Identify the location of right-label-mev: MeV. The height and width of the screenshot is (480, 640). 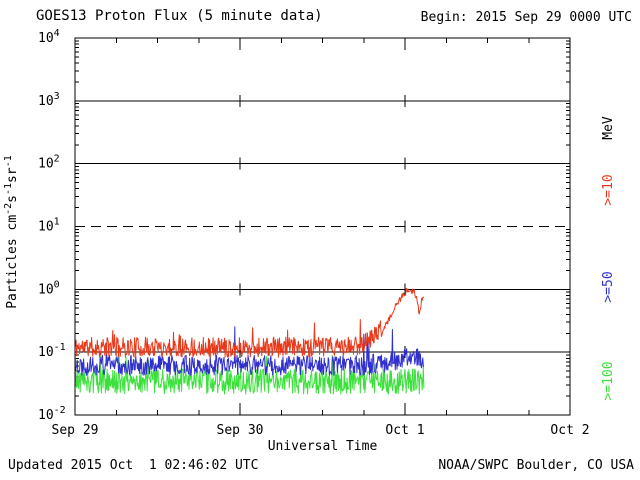
(608, 128).